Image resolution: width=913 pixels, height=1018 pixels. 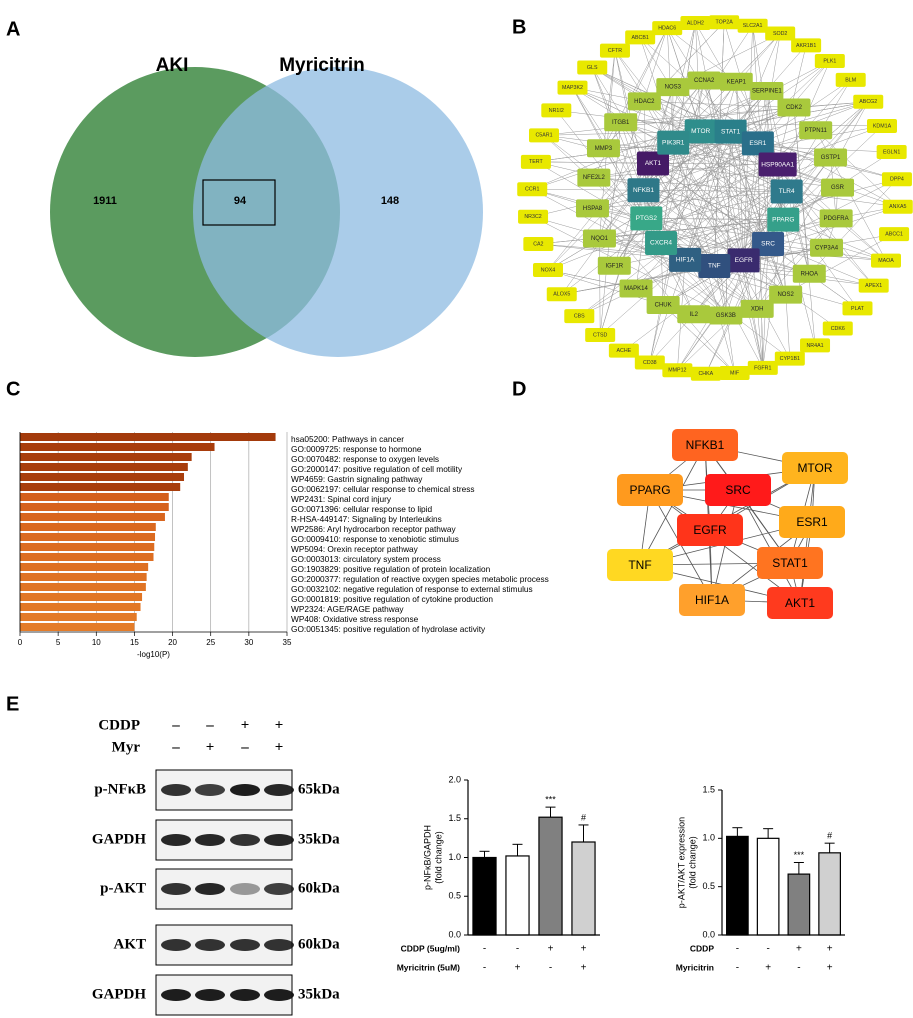 I want to click on x-tick-label: 0, so click(x=20, y=642).